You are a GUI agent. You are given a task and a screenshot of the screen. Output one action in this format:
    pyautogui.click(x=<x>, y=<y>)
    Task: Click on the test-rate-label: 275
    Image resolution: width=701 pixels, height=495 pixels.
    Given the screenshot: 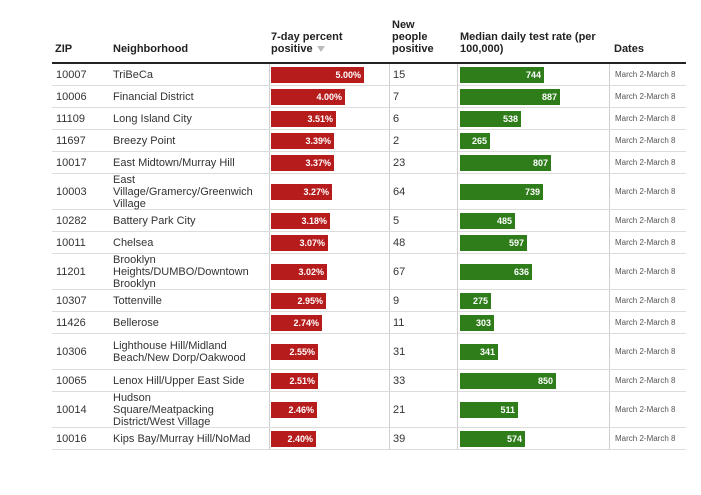 What is the action you would take?
    pyautogui.click(x=480, y=301)
    